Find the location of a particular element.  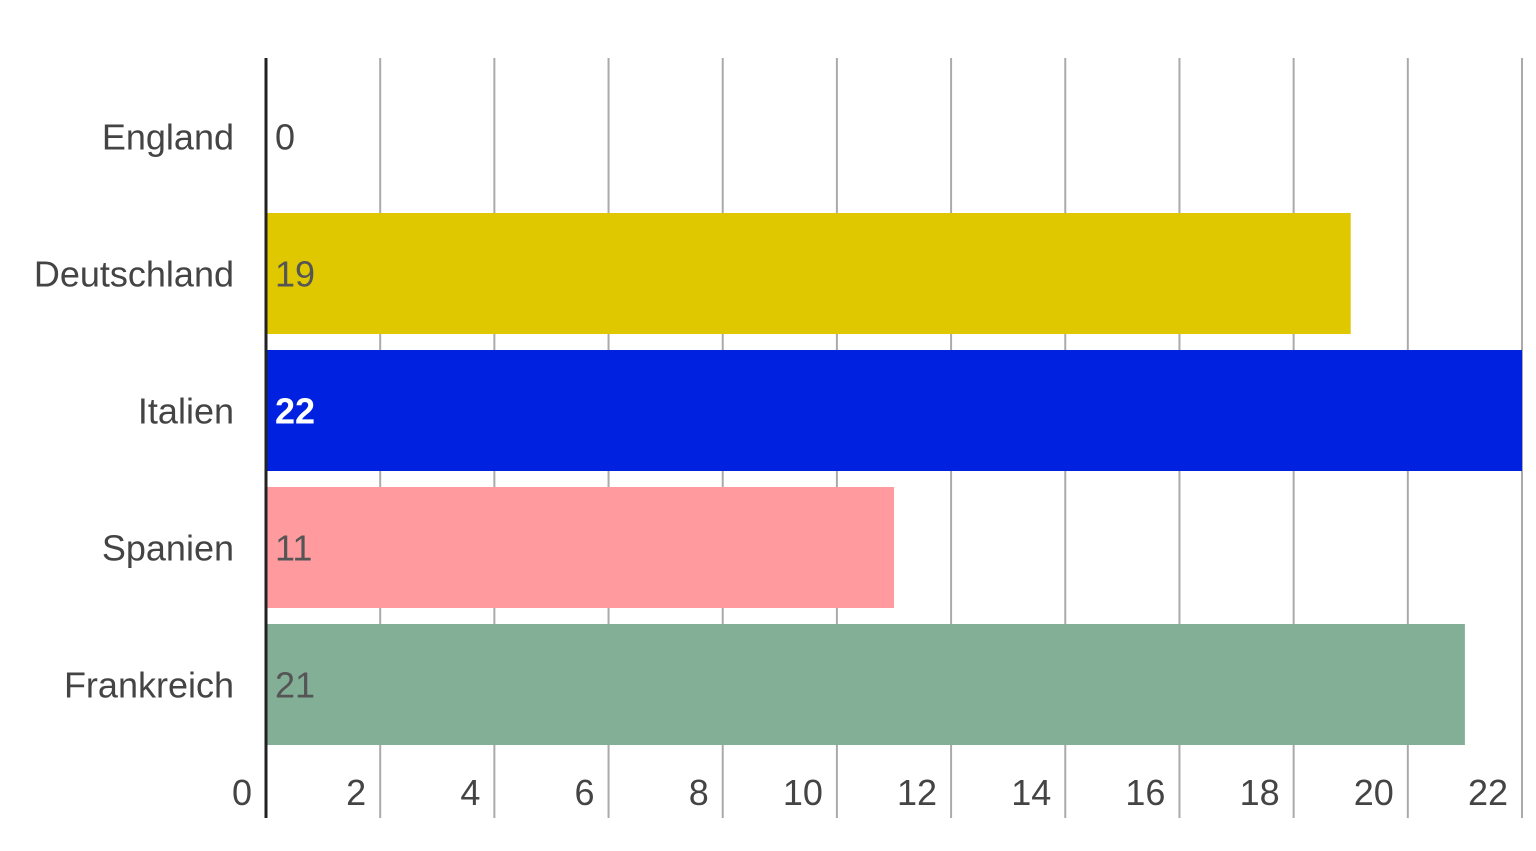

category-label: Deutschland is located at coordinates (134, 274).